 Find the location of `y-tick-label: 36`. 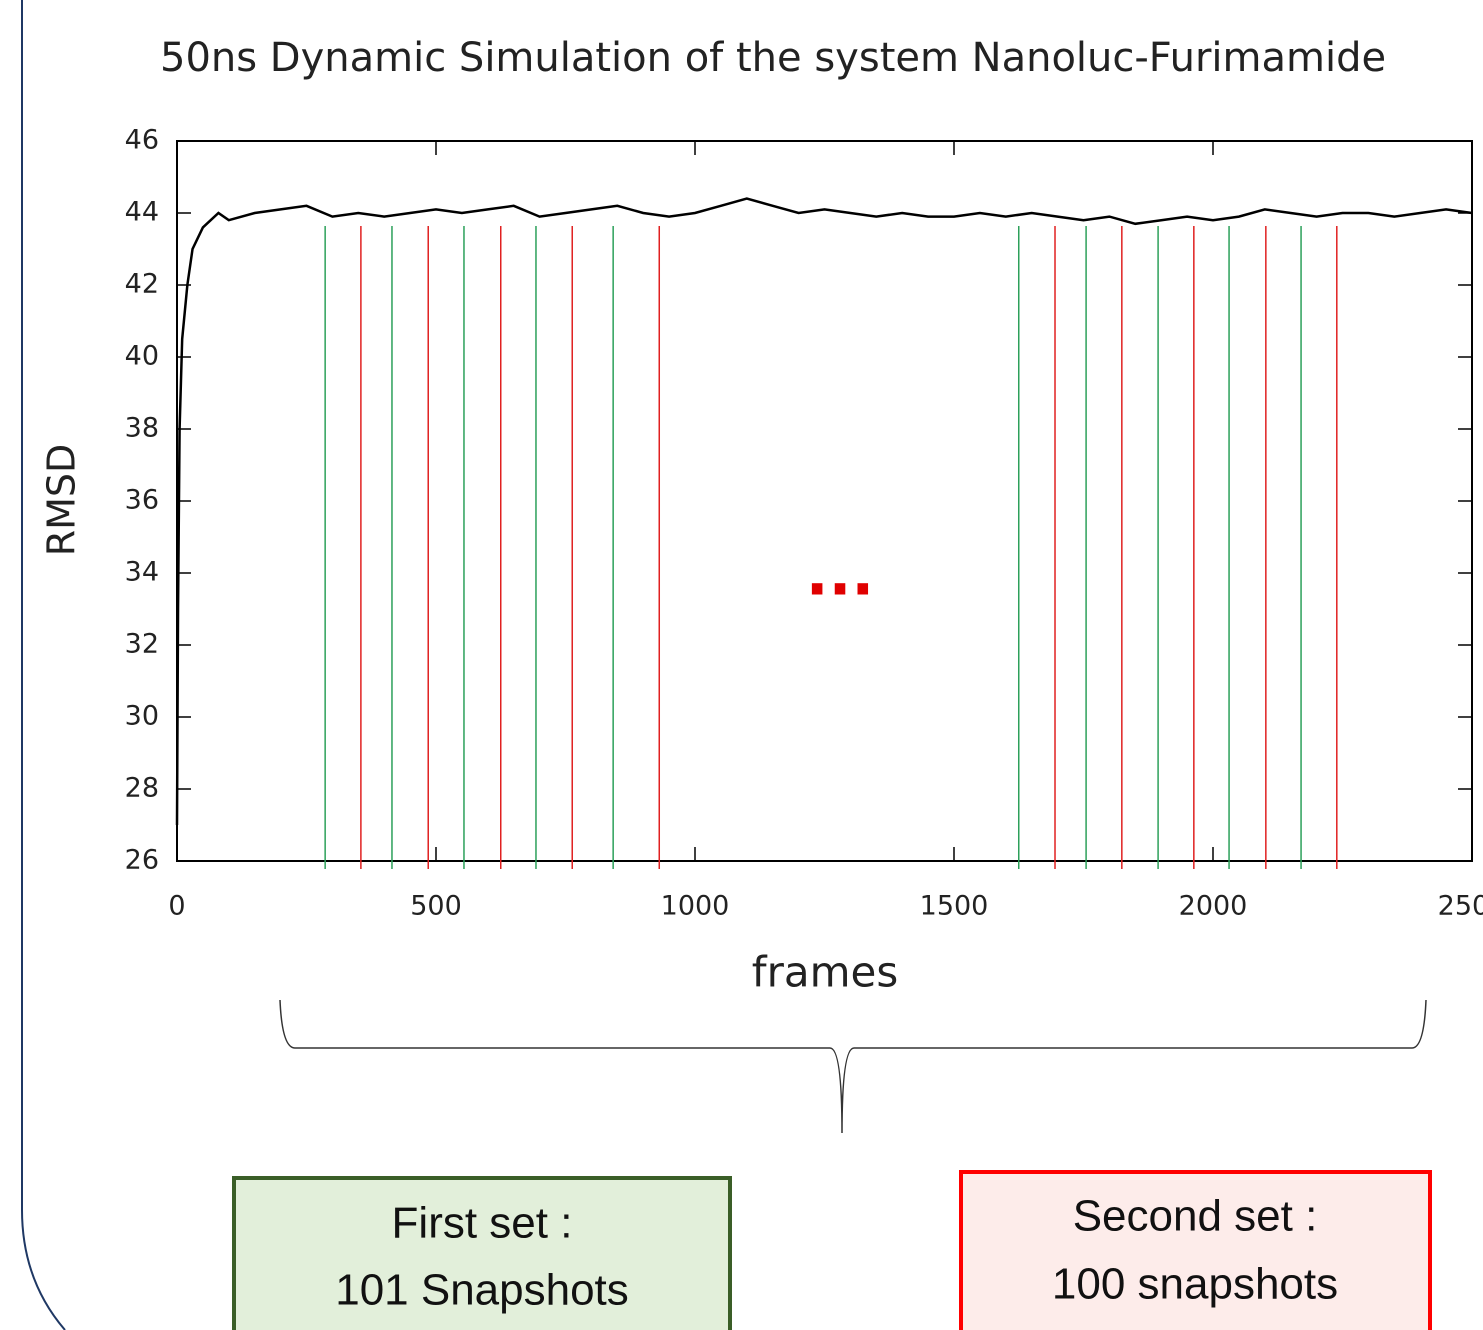

y-tick-label: 36 is located at coordinates (142, 500).